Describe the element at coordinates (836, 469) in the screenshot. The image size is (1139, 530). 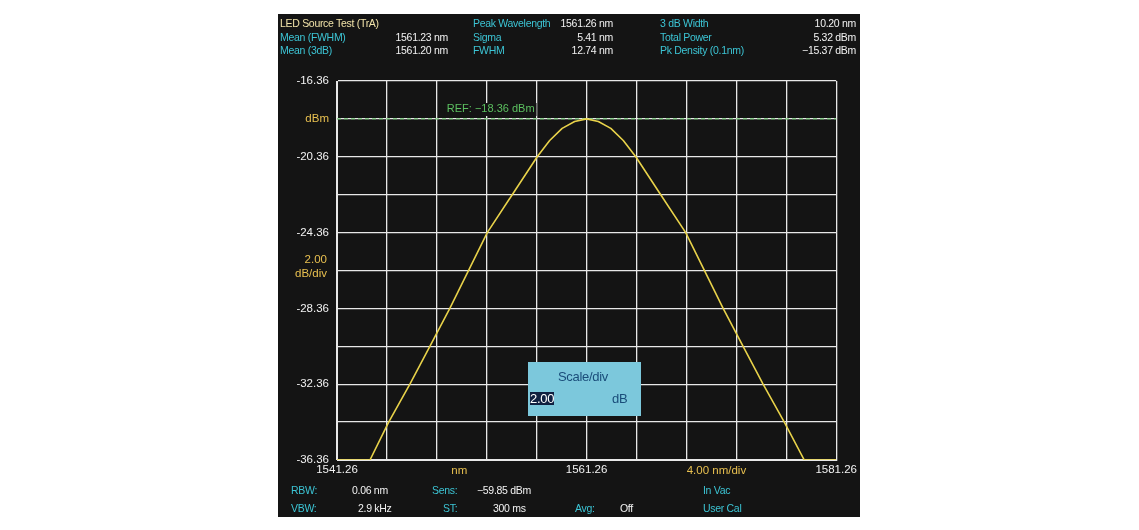
I see `x-tick-label: 1581.26` at that location.